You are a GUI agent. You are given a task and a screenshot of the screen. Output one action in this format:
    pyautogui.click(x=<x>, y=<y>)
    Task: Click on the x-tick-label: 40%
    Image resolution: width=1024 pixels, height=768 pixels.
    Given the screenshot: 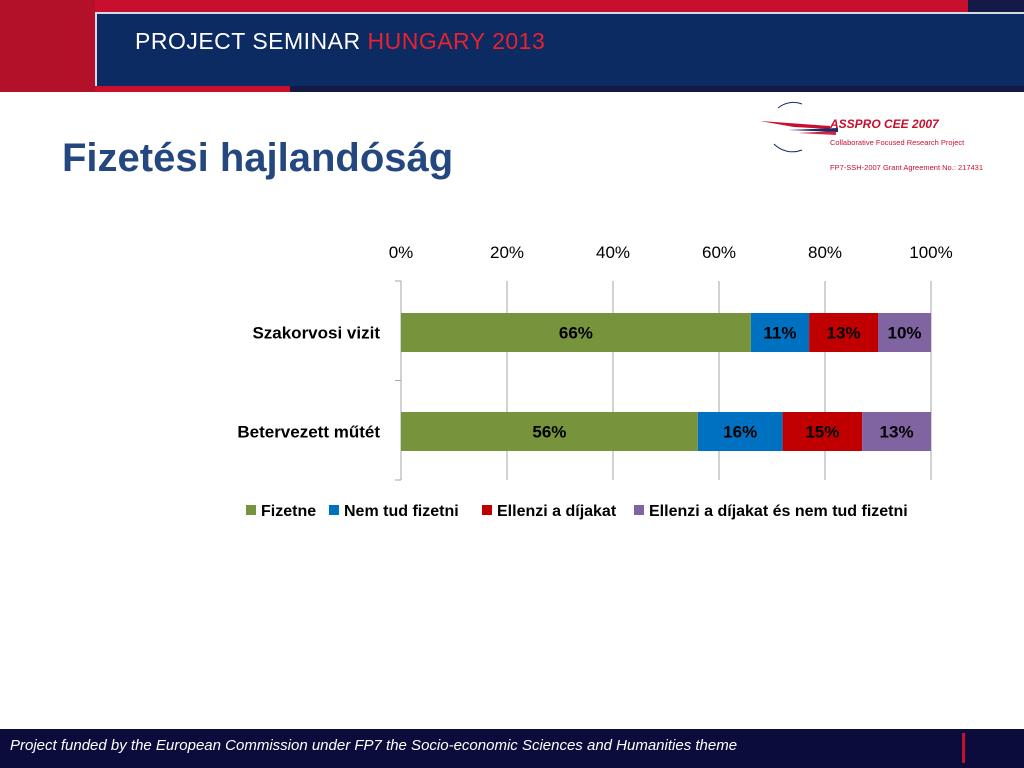 What is the action you would take?
    pyautogui.click(x=613, y=252)
    